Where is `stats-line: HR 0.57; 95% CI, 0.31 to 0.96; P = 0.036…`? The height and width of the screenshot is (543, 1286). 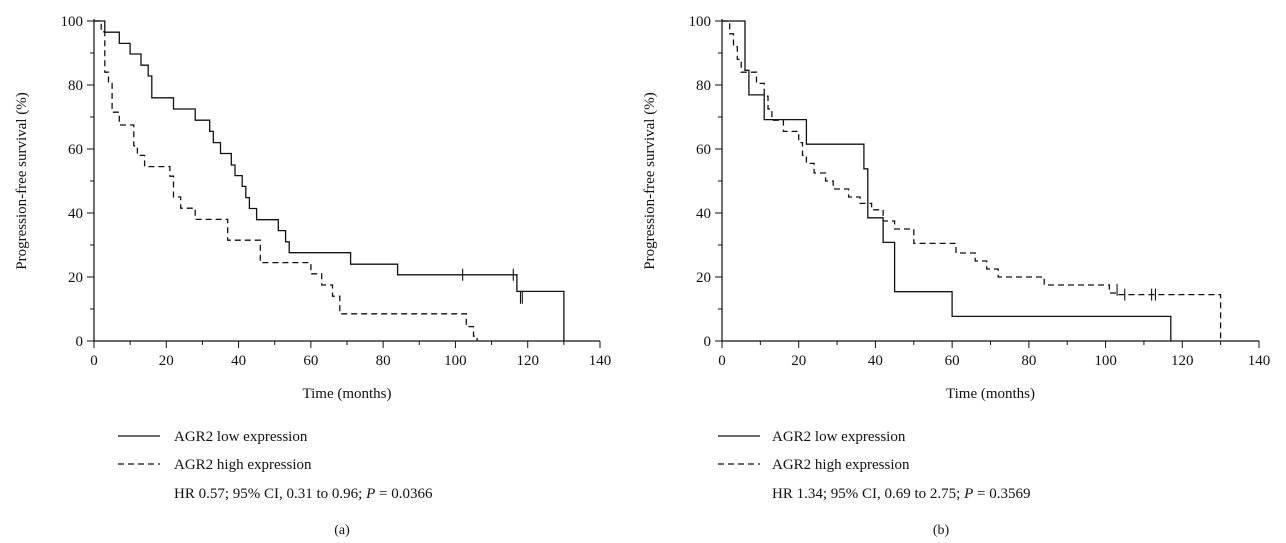 stats-line: HR 0.57; 95% CI, 0.31 to 0.96; P = 0.036… is located at coordinates (303, 494).